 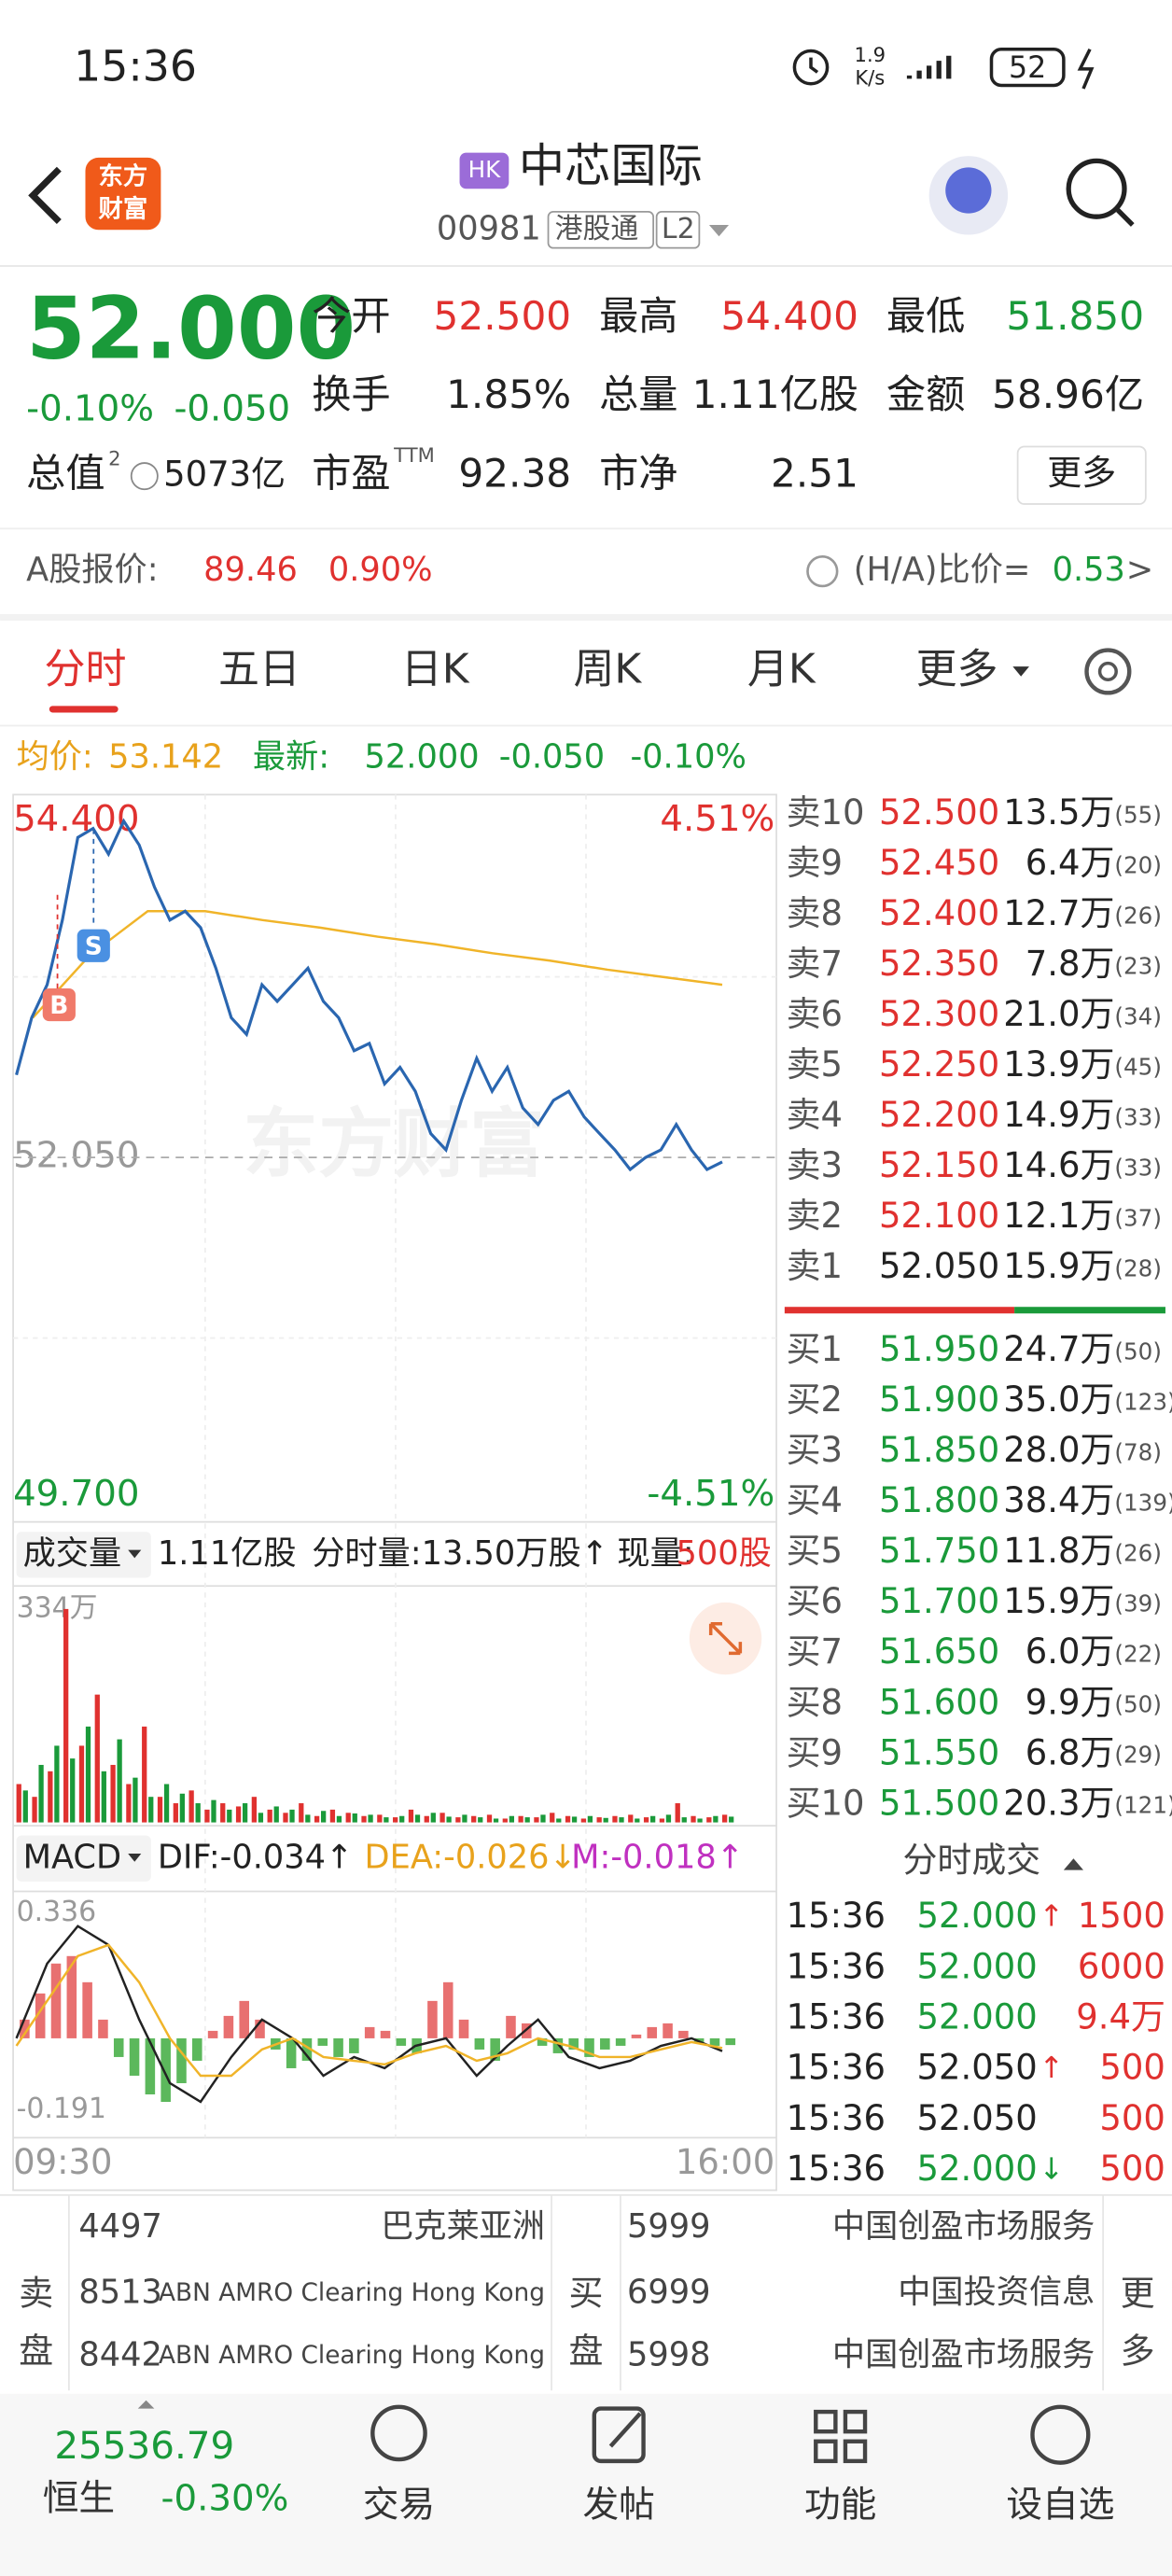 I want to click on trade-price: 52.050, so click(x=976, y=2118).